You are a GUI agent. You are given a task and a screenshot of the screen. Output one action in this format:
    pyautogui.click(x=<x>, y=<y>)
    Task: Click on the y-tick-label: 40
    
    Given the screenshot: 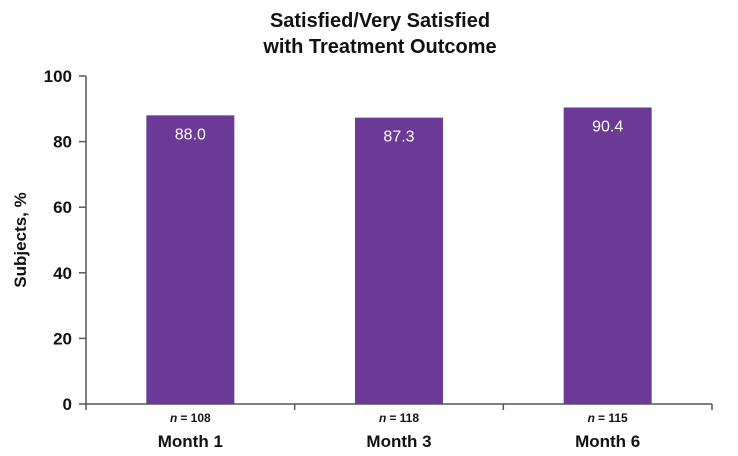 What is the action you would take?
    pyautogui.click(x=62, y=273)
    